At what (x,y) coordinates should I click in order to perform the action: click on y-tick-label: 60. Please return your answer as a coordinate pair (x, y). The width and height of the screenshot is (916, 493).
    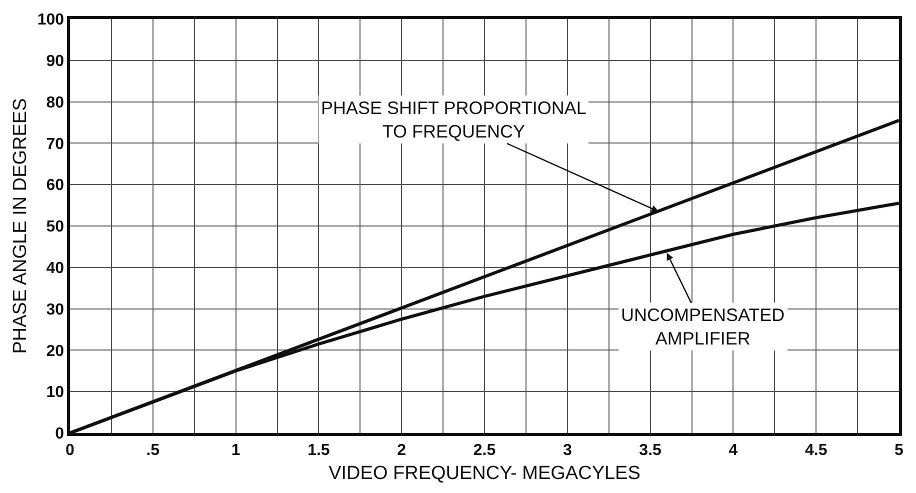
    Looking at the image, I should click on (55, 185).